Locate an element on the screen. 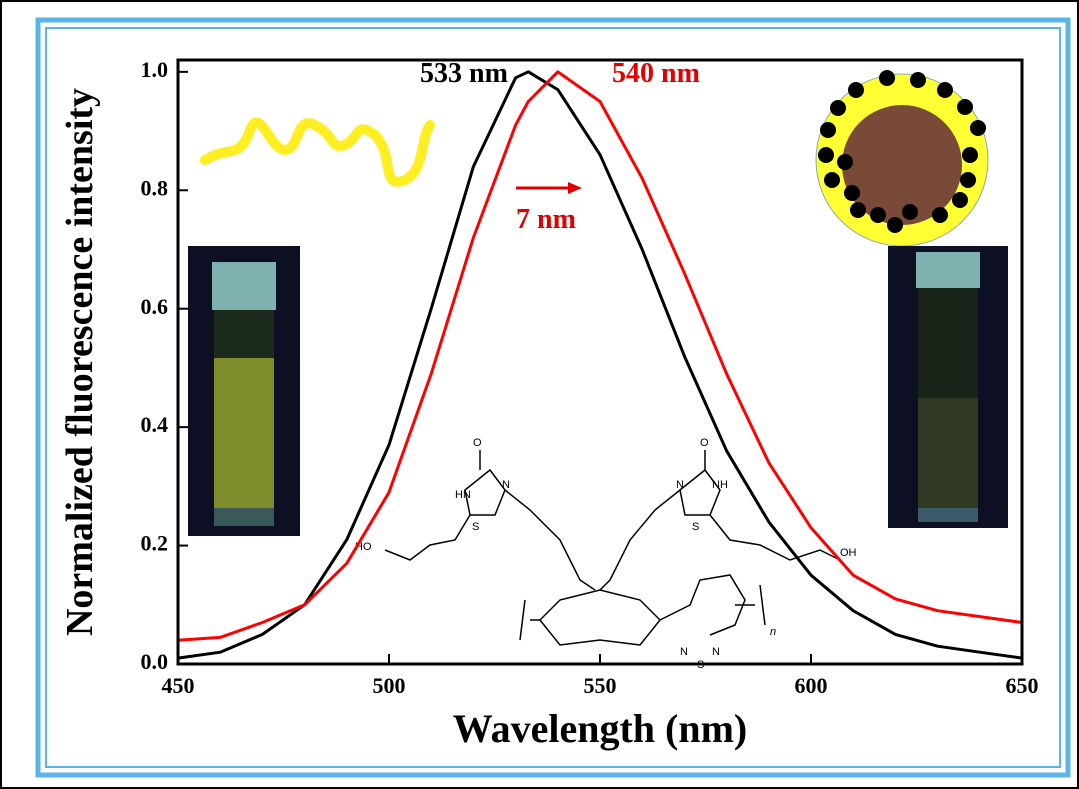 The height and width of the screenshot is (789, 1079). cuvette-photo-left is located at coordinates (244, 391).